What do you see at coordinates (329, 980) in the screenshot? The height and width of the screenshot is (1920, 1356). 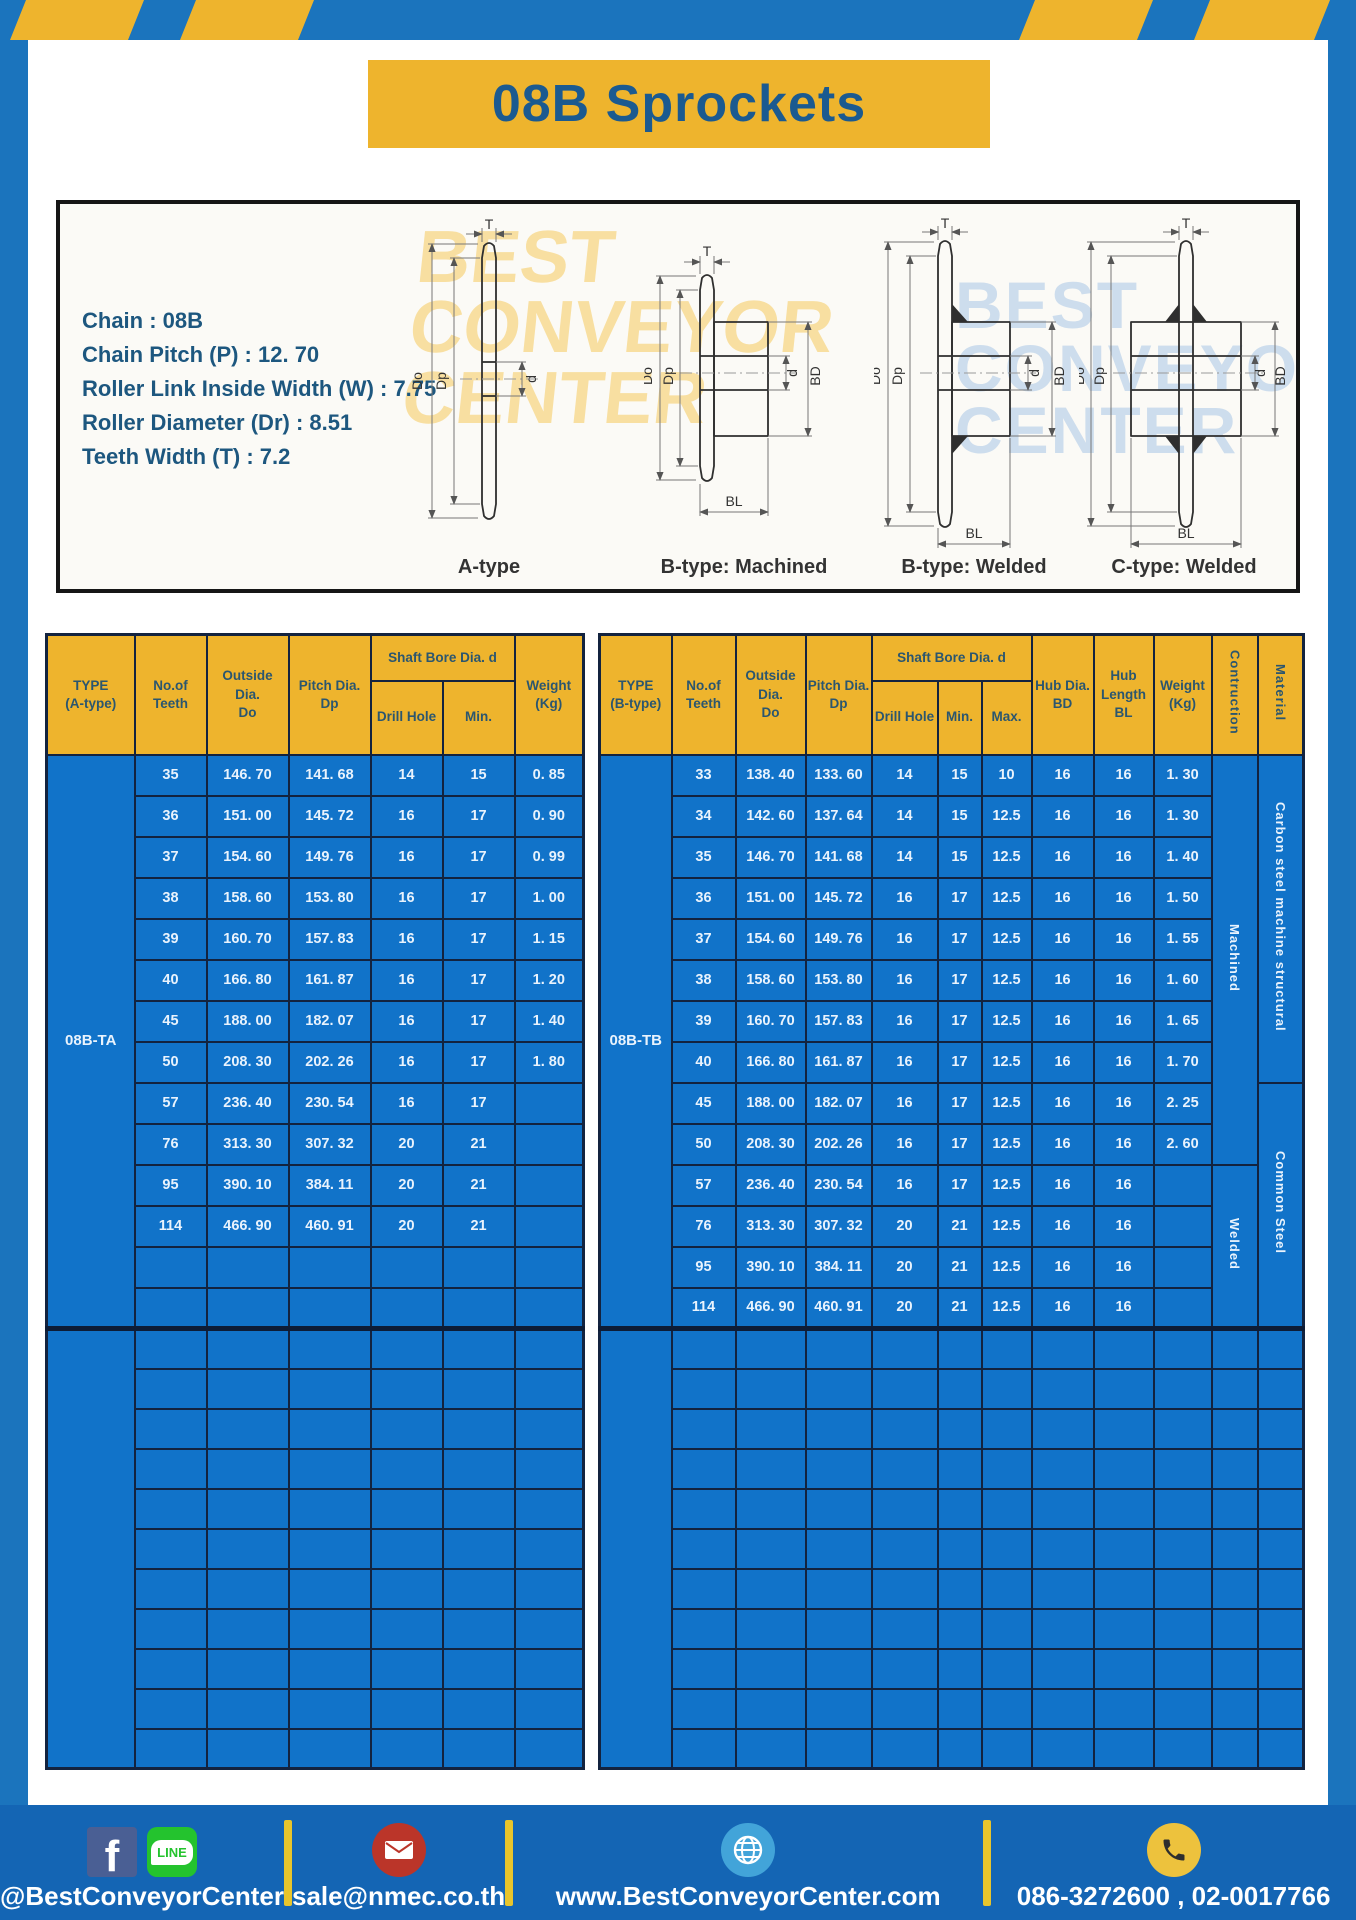 I see `table-cell: 161. 87` at bounding box center [329, 980].